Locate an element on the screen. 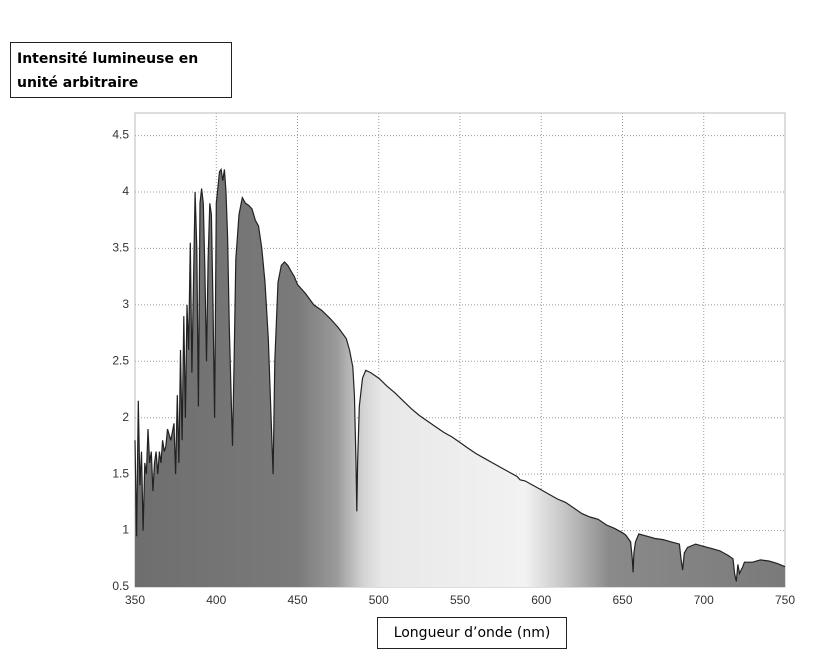 The height and width of the screenshot is (666, 821). y-tick-label: 4 is located at coordinates (125, 191).